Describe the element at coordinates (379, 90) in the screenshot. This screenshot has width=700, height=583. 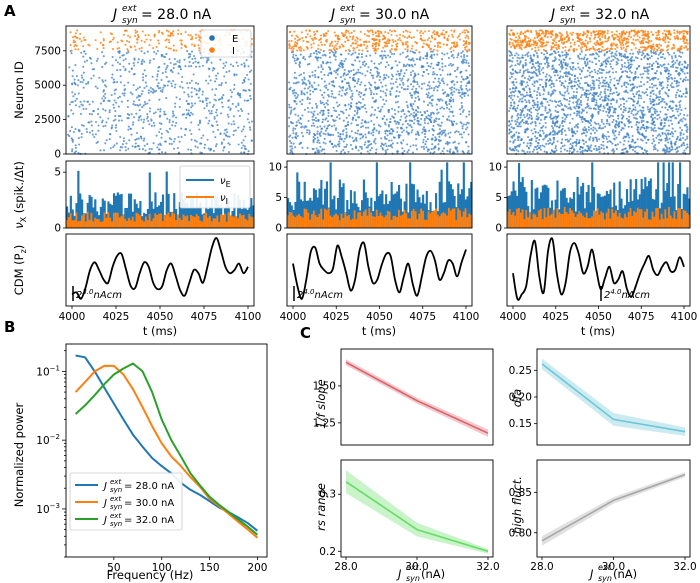
I see `raster-frame` at that location.